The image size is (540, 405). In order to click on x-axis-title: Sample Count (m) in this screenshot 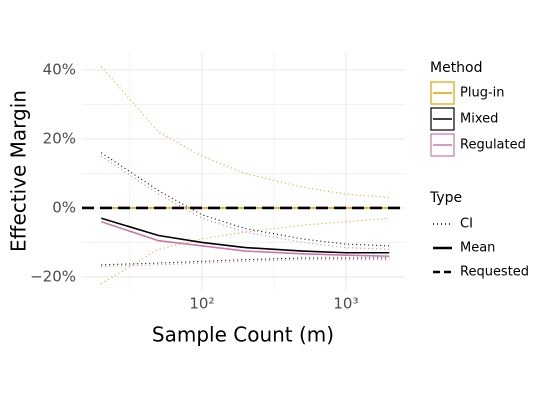, I will do `click(243, 335)`.